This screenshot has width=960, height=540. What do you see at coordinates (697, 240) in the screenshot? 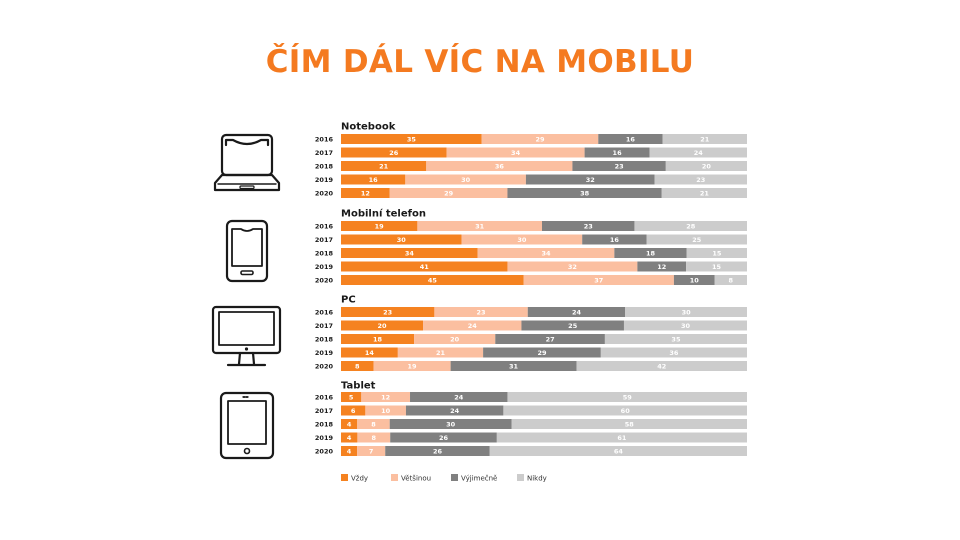
I see `data-label: 25` at bounding box center [697, 240].